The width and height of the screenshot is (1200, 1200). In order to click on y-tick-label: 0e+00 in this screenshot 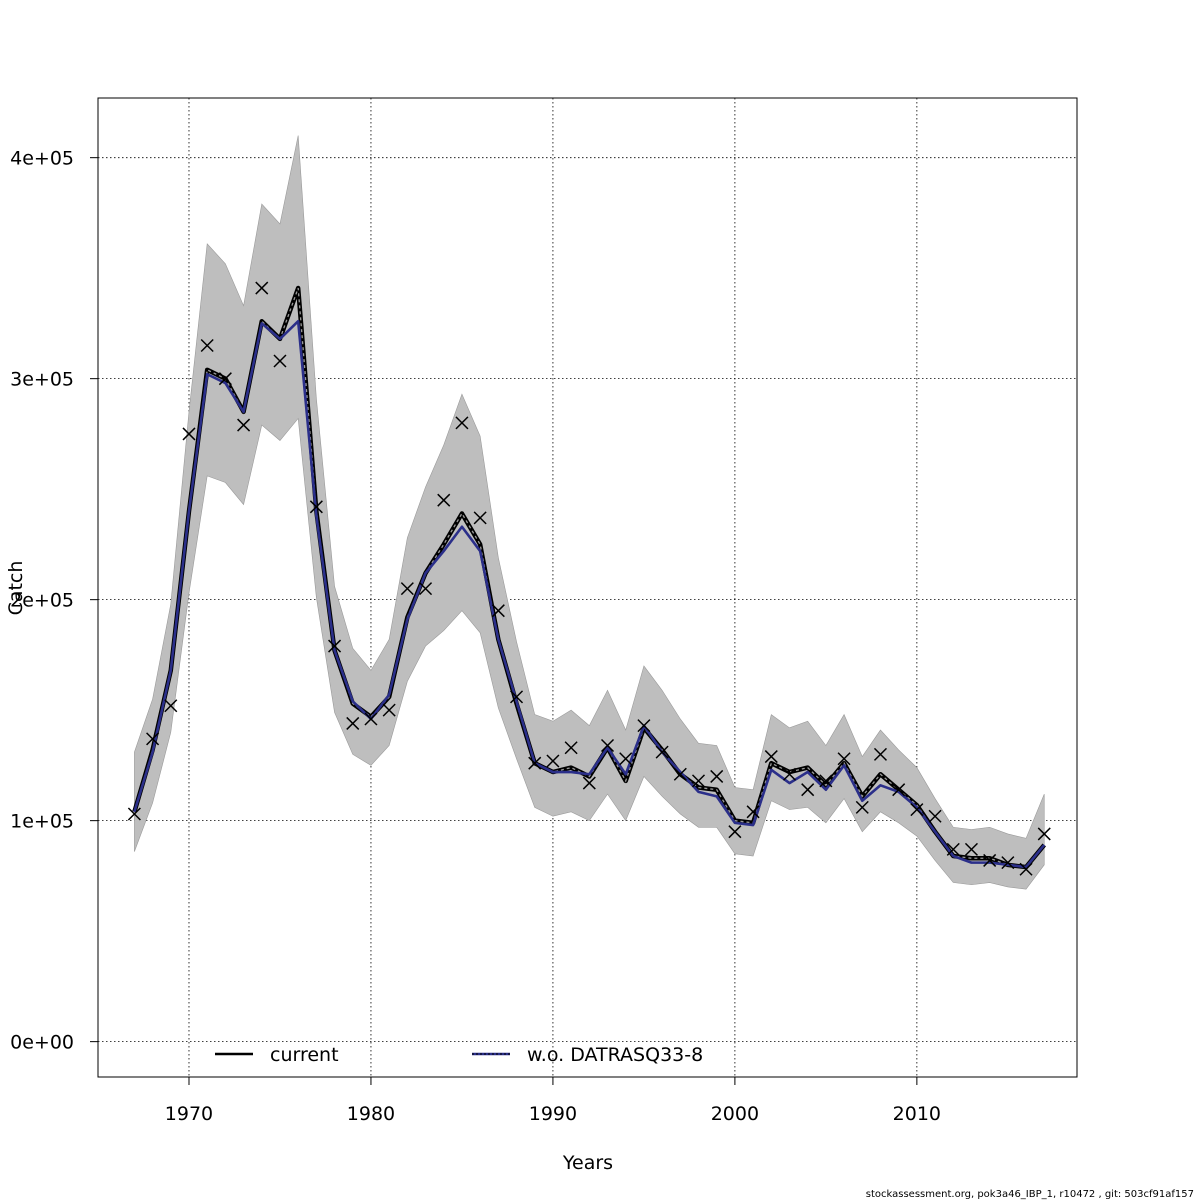, I will do `click(42, 1043)`.